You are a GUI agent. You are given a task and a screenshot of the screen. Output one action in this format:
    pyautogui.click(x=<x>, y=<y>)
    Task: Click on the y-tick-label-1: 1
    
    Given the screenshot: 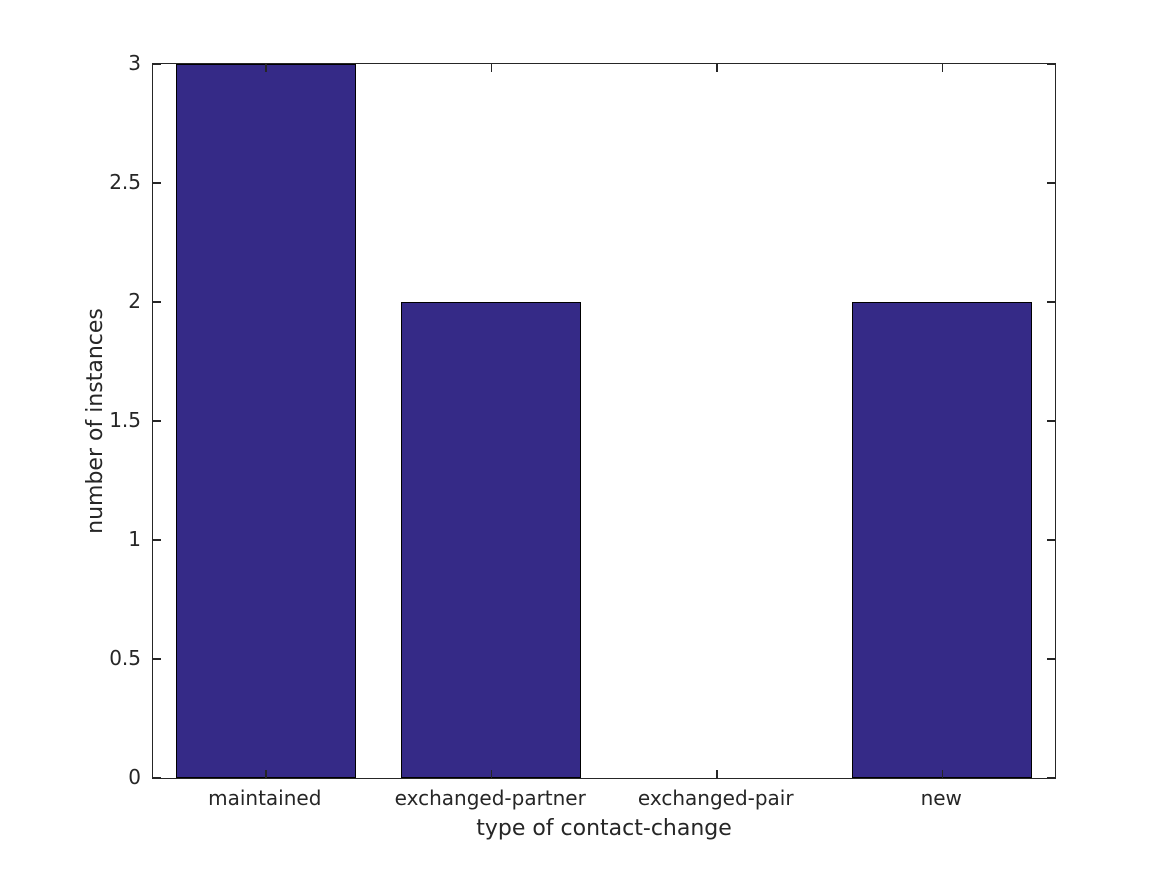 What is the action you would take?
    pyautogui.click(x=134, y=539)
    